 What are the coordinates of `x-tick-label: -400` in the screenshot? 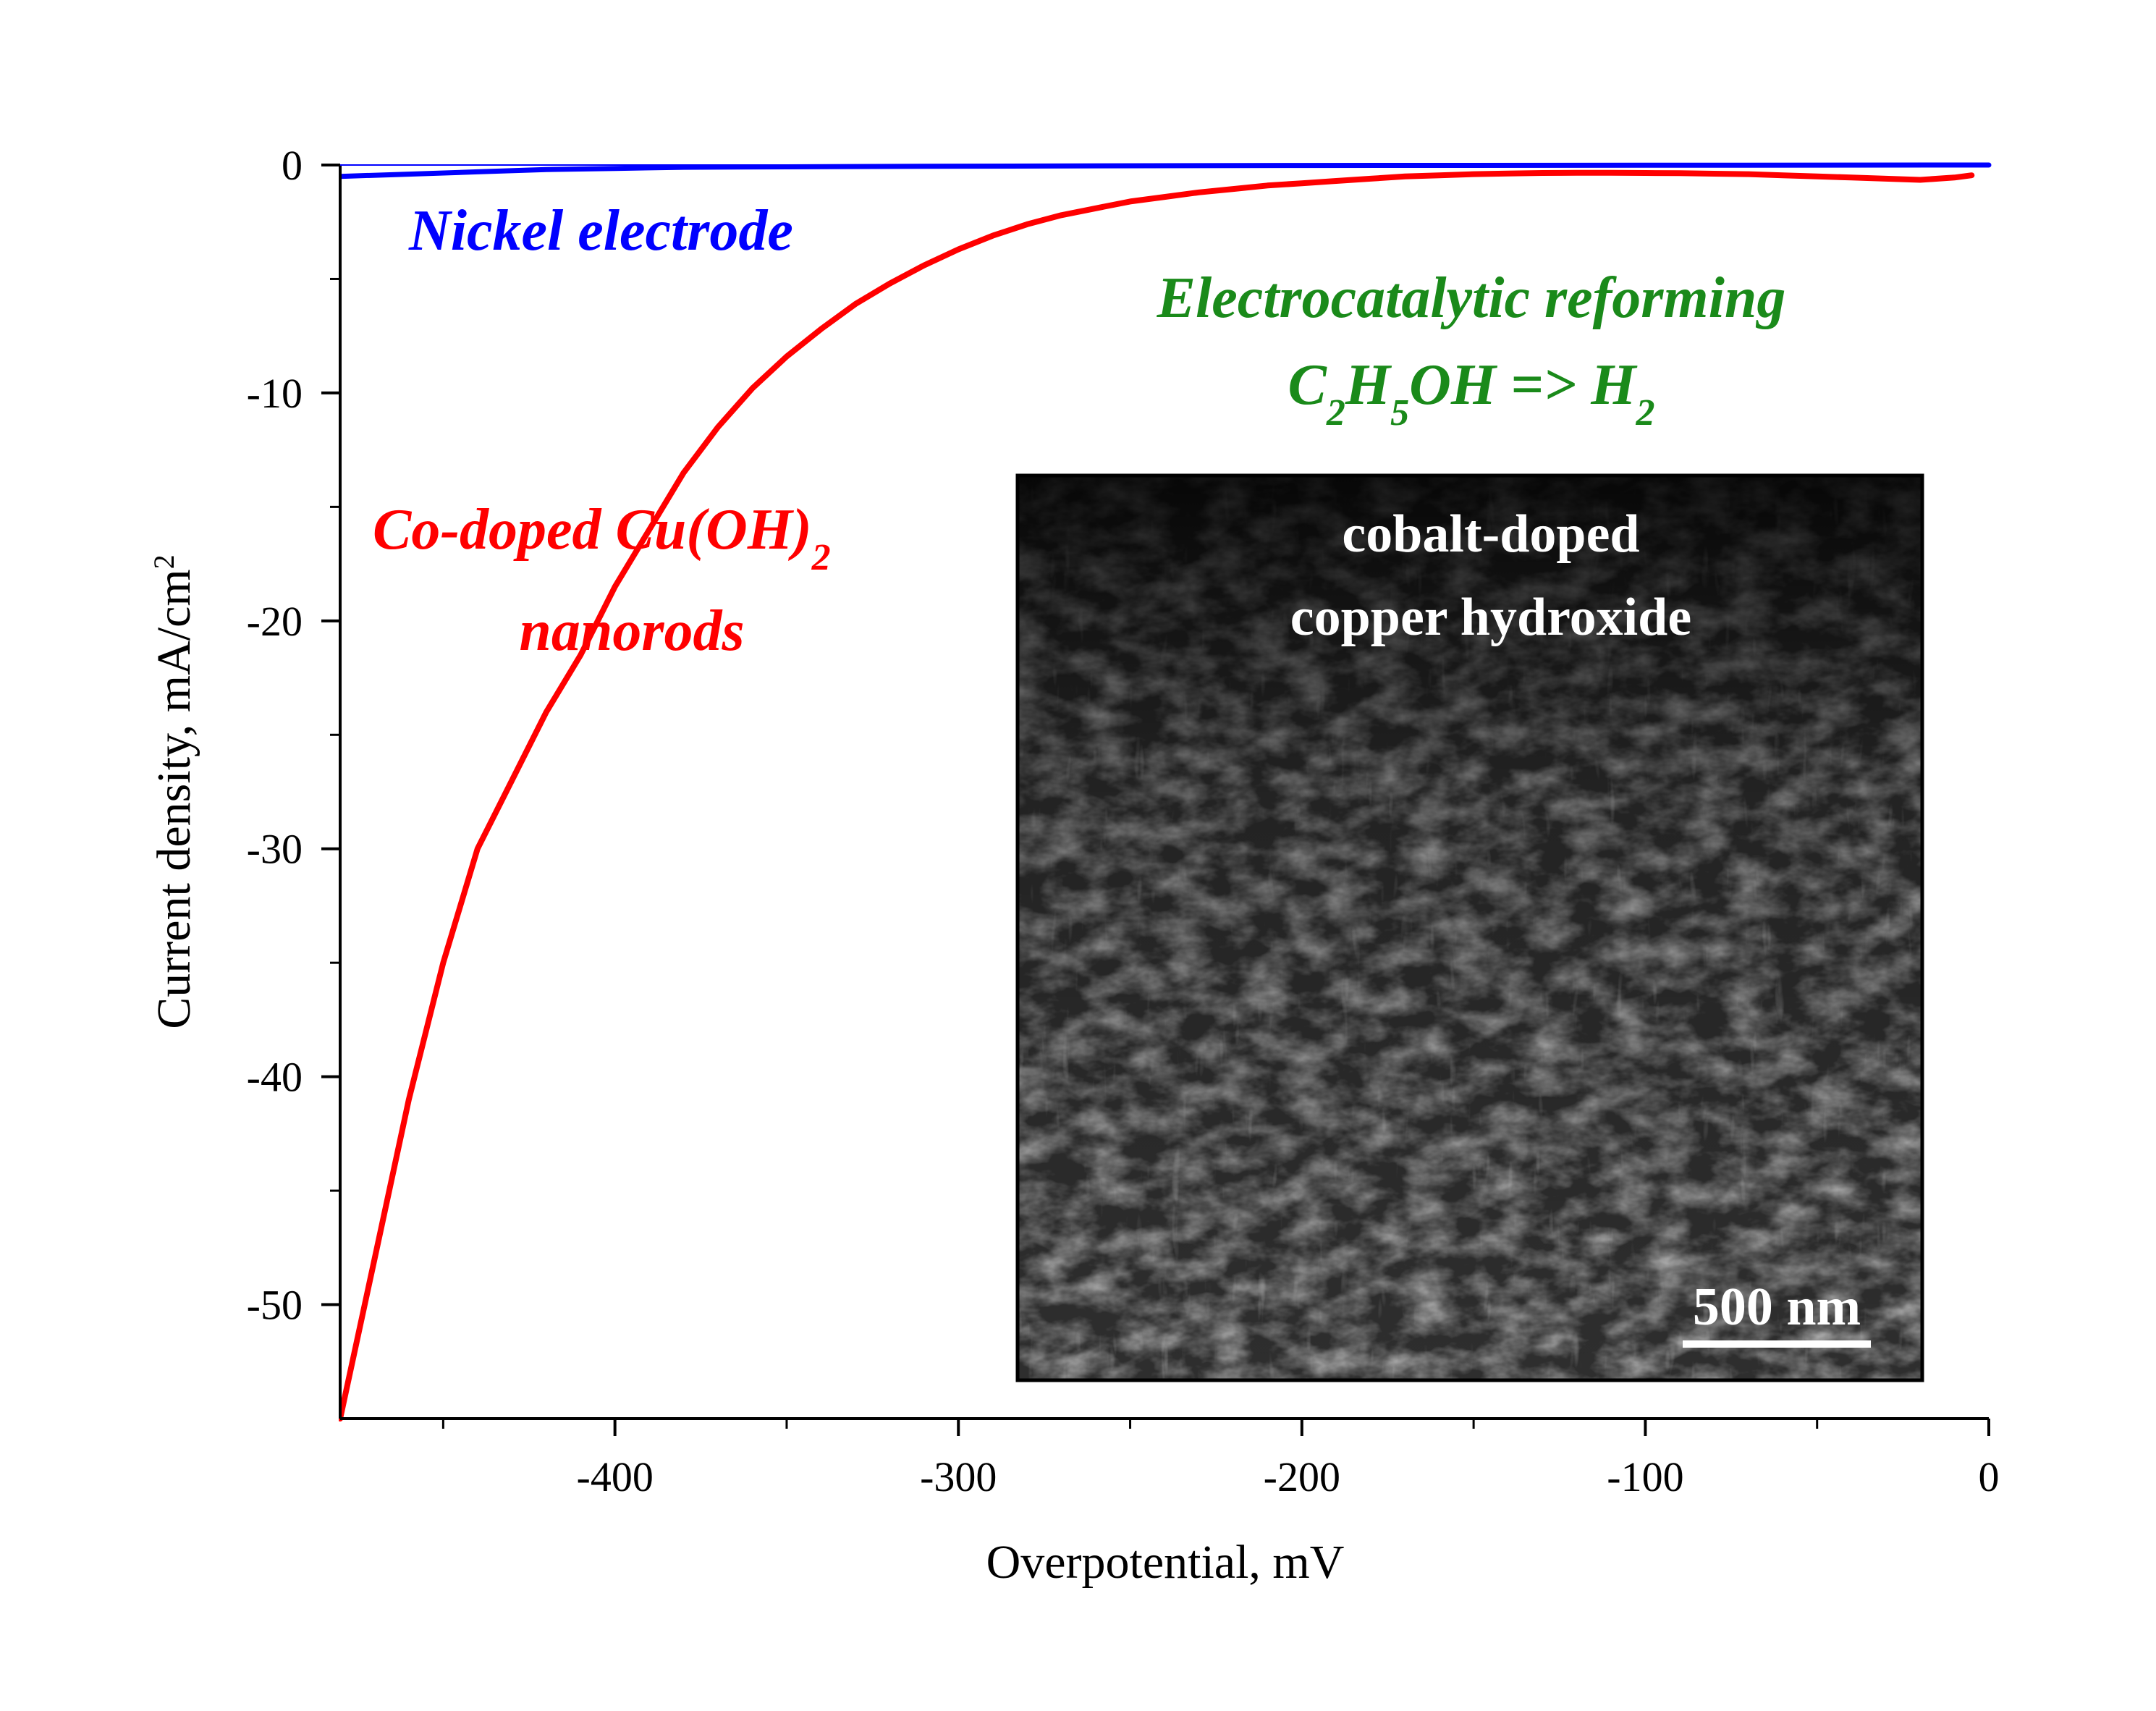 It's located at (615, 1476).